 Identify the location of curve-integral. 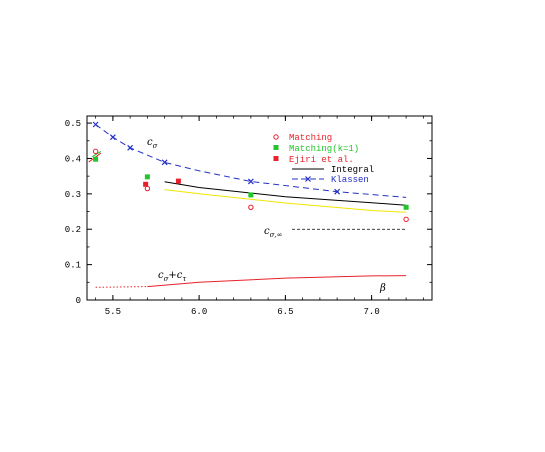
(285, 193).